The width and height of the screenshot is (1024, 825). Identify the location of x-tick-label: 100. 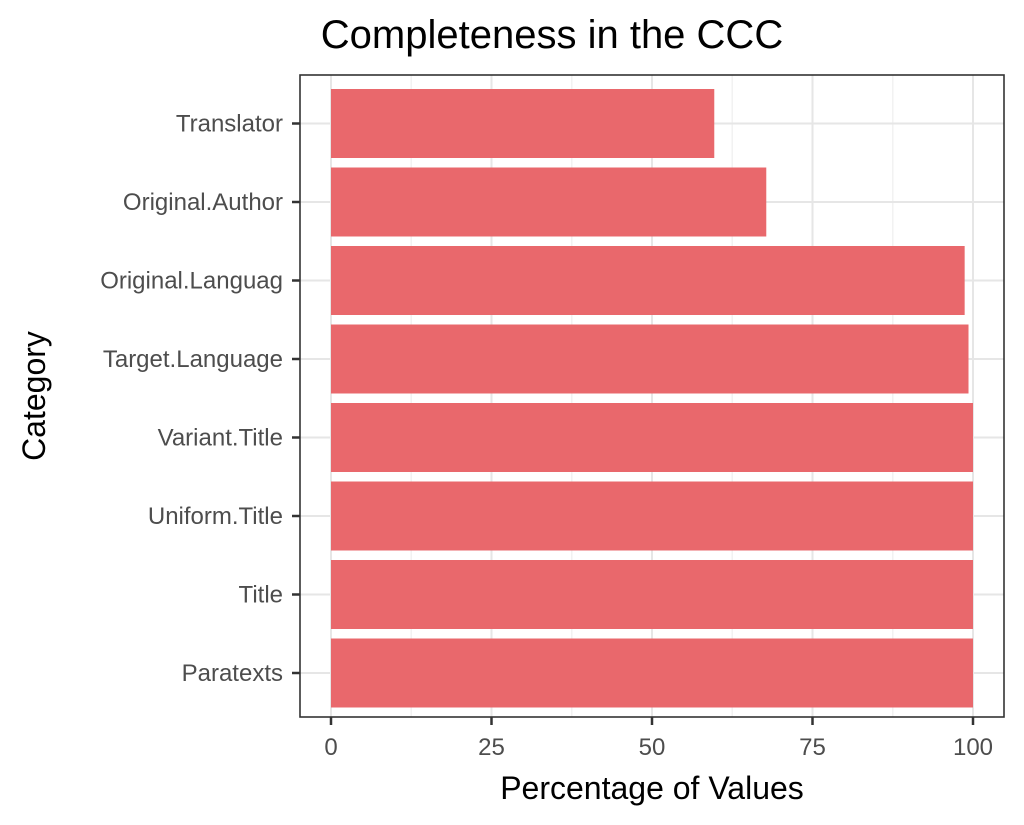
(973, 747).